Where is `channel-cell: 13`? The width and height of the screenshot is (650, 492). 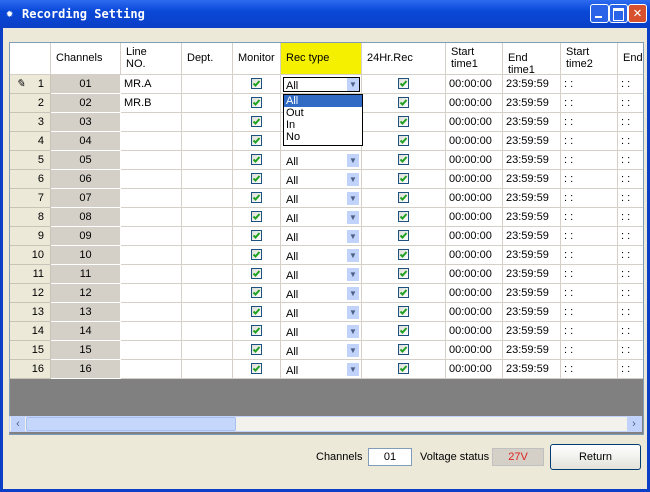 channel-cell: 13 is located at coordinates (86, 312).